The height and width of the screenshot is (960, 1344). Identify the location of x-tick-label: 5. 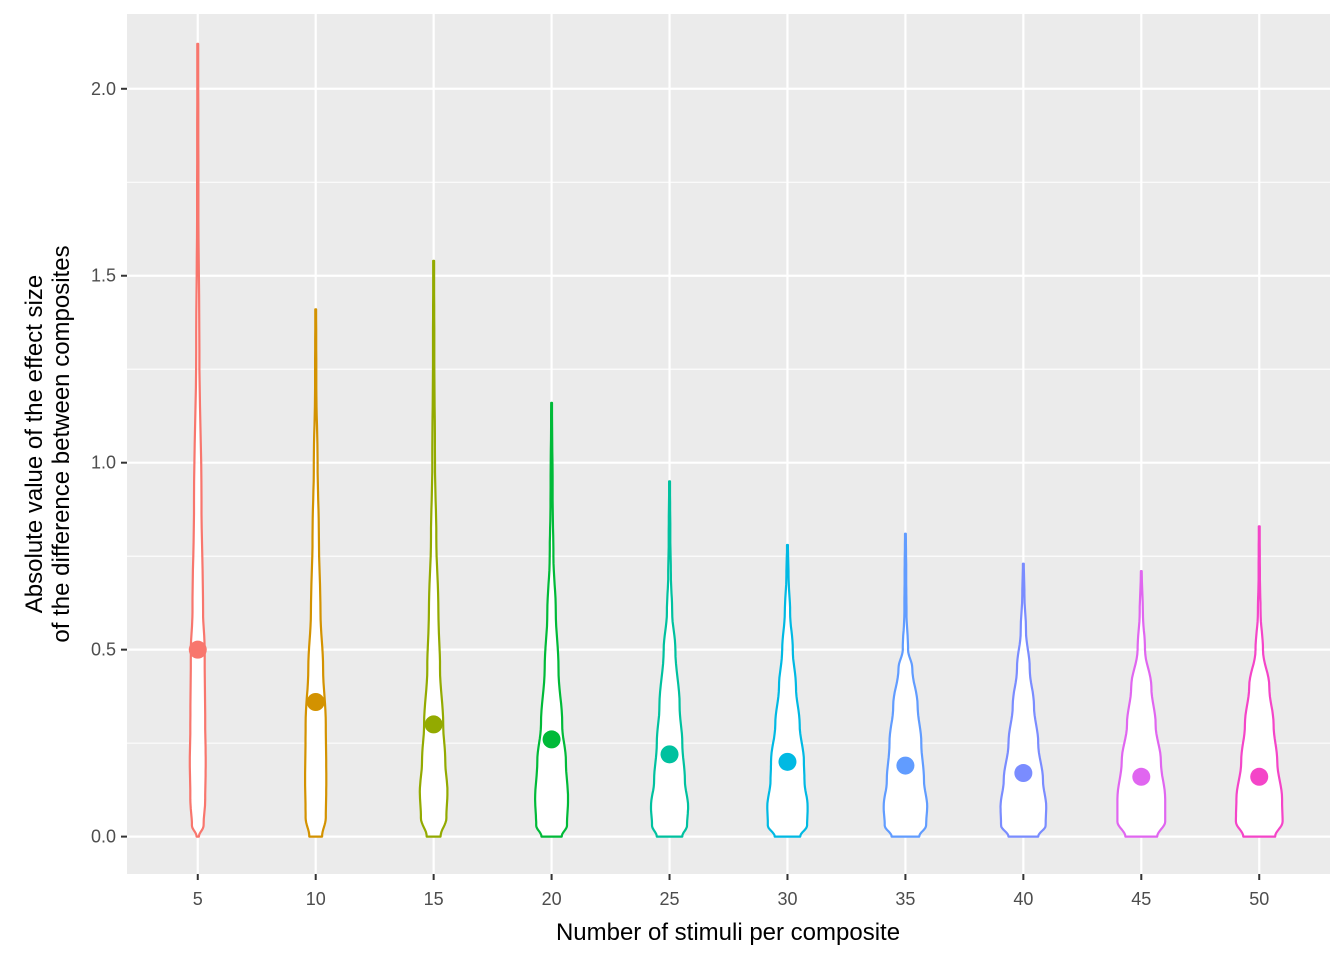
(198, 899).